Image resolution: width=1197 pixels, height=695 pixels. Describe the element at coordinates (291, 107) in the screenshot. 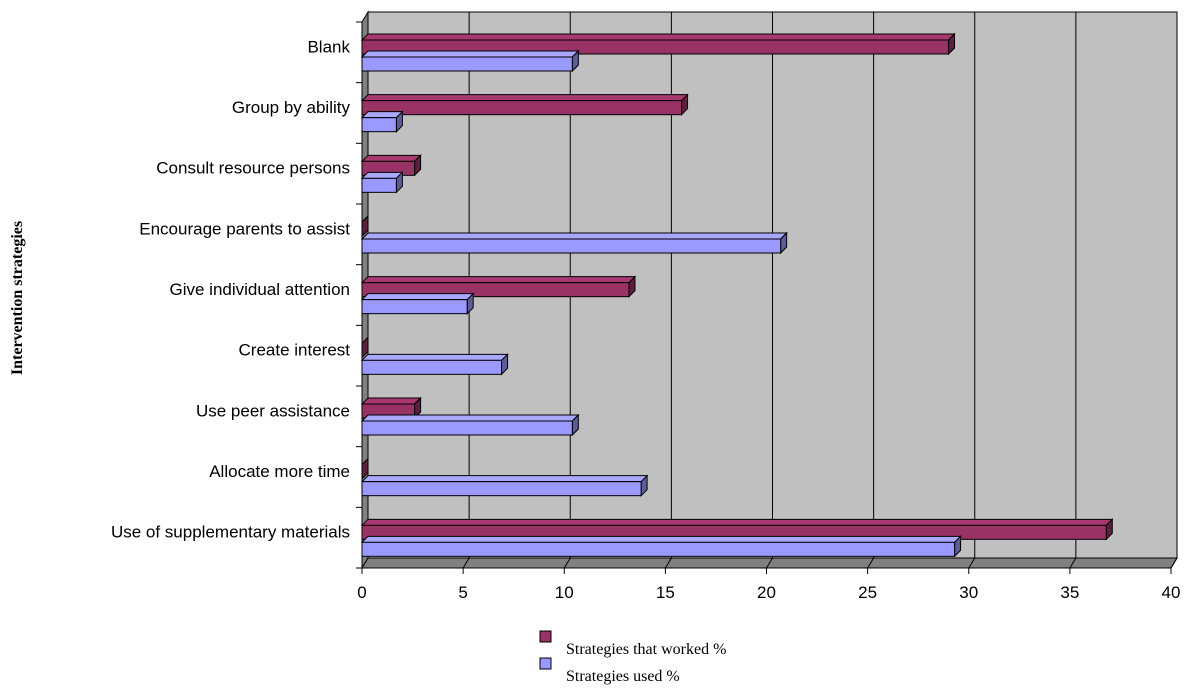

I see `category-label: Group by ability` at that location.